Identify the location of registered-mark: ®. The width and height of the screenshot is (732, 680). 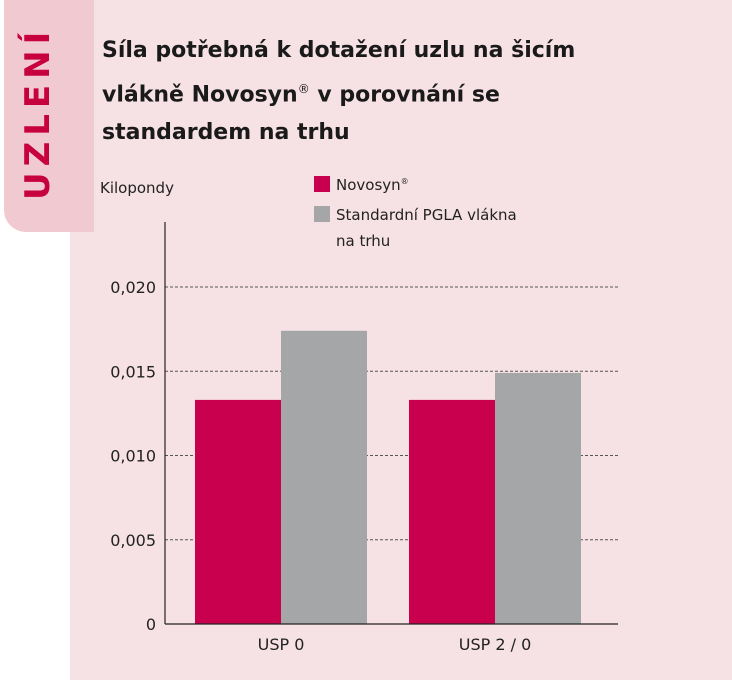
(303, 89).